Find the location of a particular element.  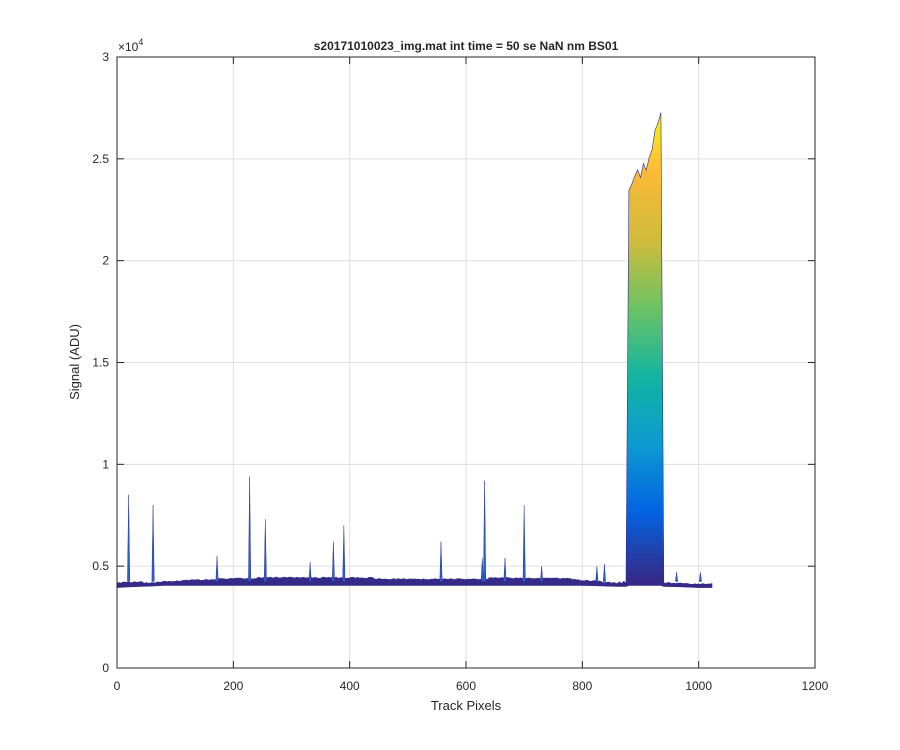

y-tick-label: 2.5 is located at coordinates (100, 159).